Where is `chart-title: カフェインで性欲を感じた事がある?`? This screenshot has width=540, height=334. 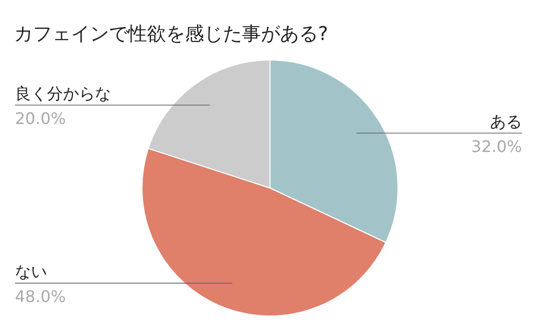 chart-title: カフェインで性欲を感じた事がある? is located at coordinates (171, 34).